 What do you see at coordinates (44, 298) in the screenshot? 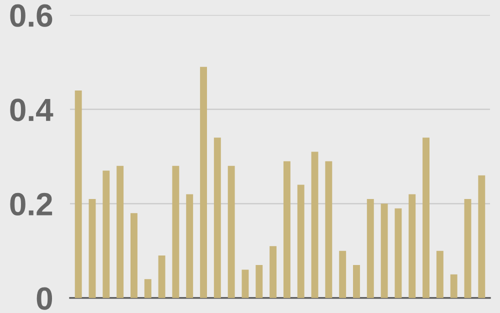
I see `y-tick-label: 0` at bounding box center [44, 298].